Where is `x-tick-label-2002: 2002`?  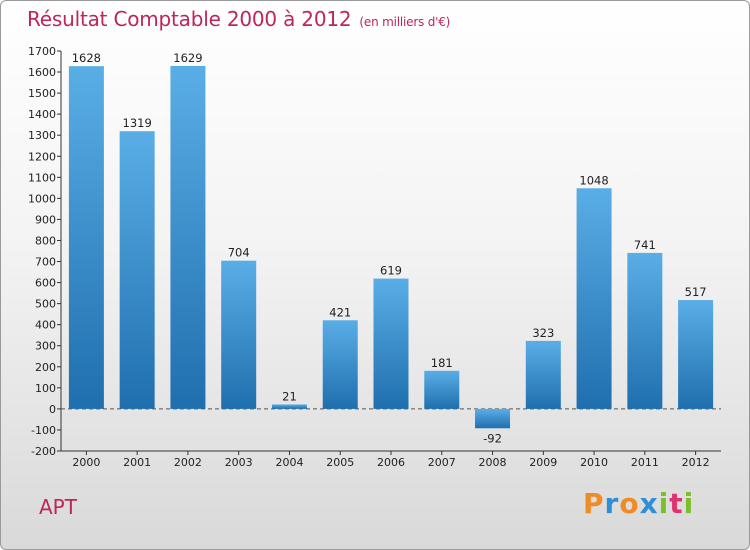 x-tick-label-2002: 2002 is located at coordinates (188, 462).